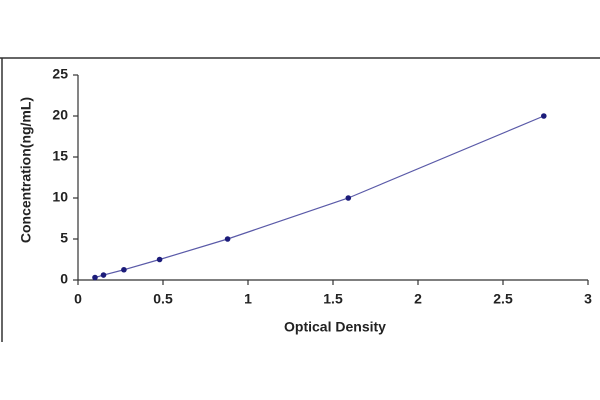 This screenshot has width=600, height=400. What do you see at coordinates (64, 279) in the screenshot?
I see `y-tick-label: 0` at bounding box center [64, 279].